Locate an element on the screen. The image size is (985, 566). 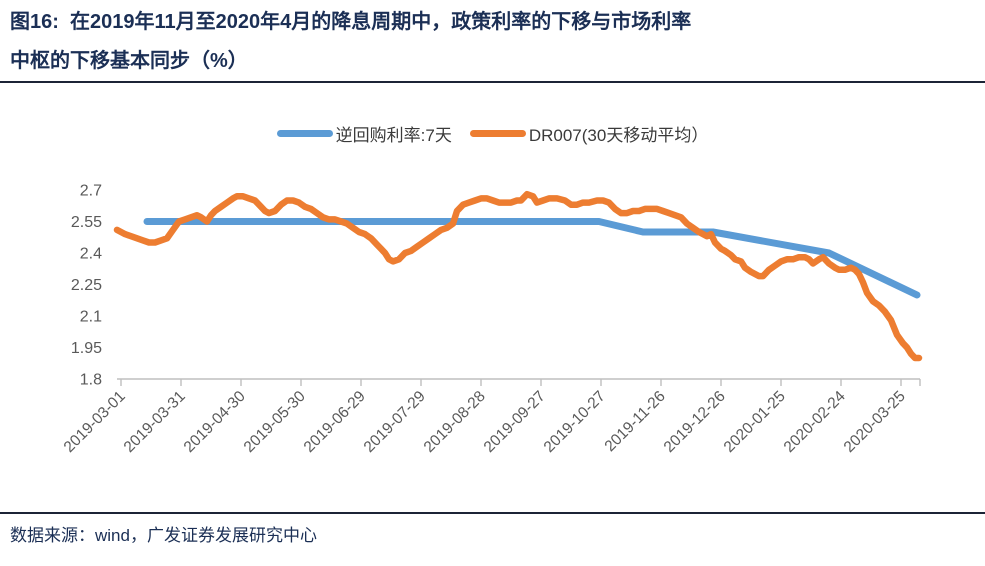
x-tick-label: 2019-06-29 is located at coordinates (335, 422).